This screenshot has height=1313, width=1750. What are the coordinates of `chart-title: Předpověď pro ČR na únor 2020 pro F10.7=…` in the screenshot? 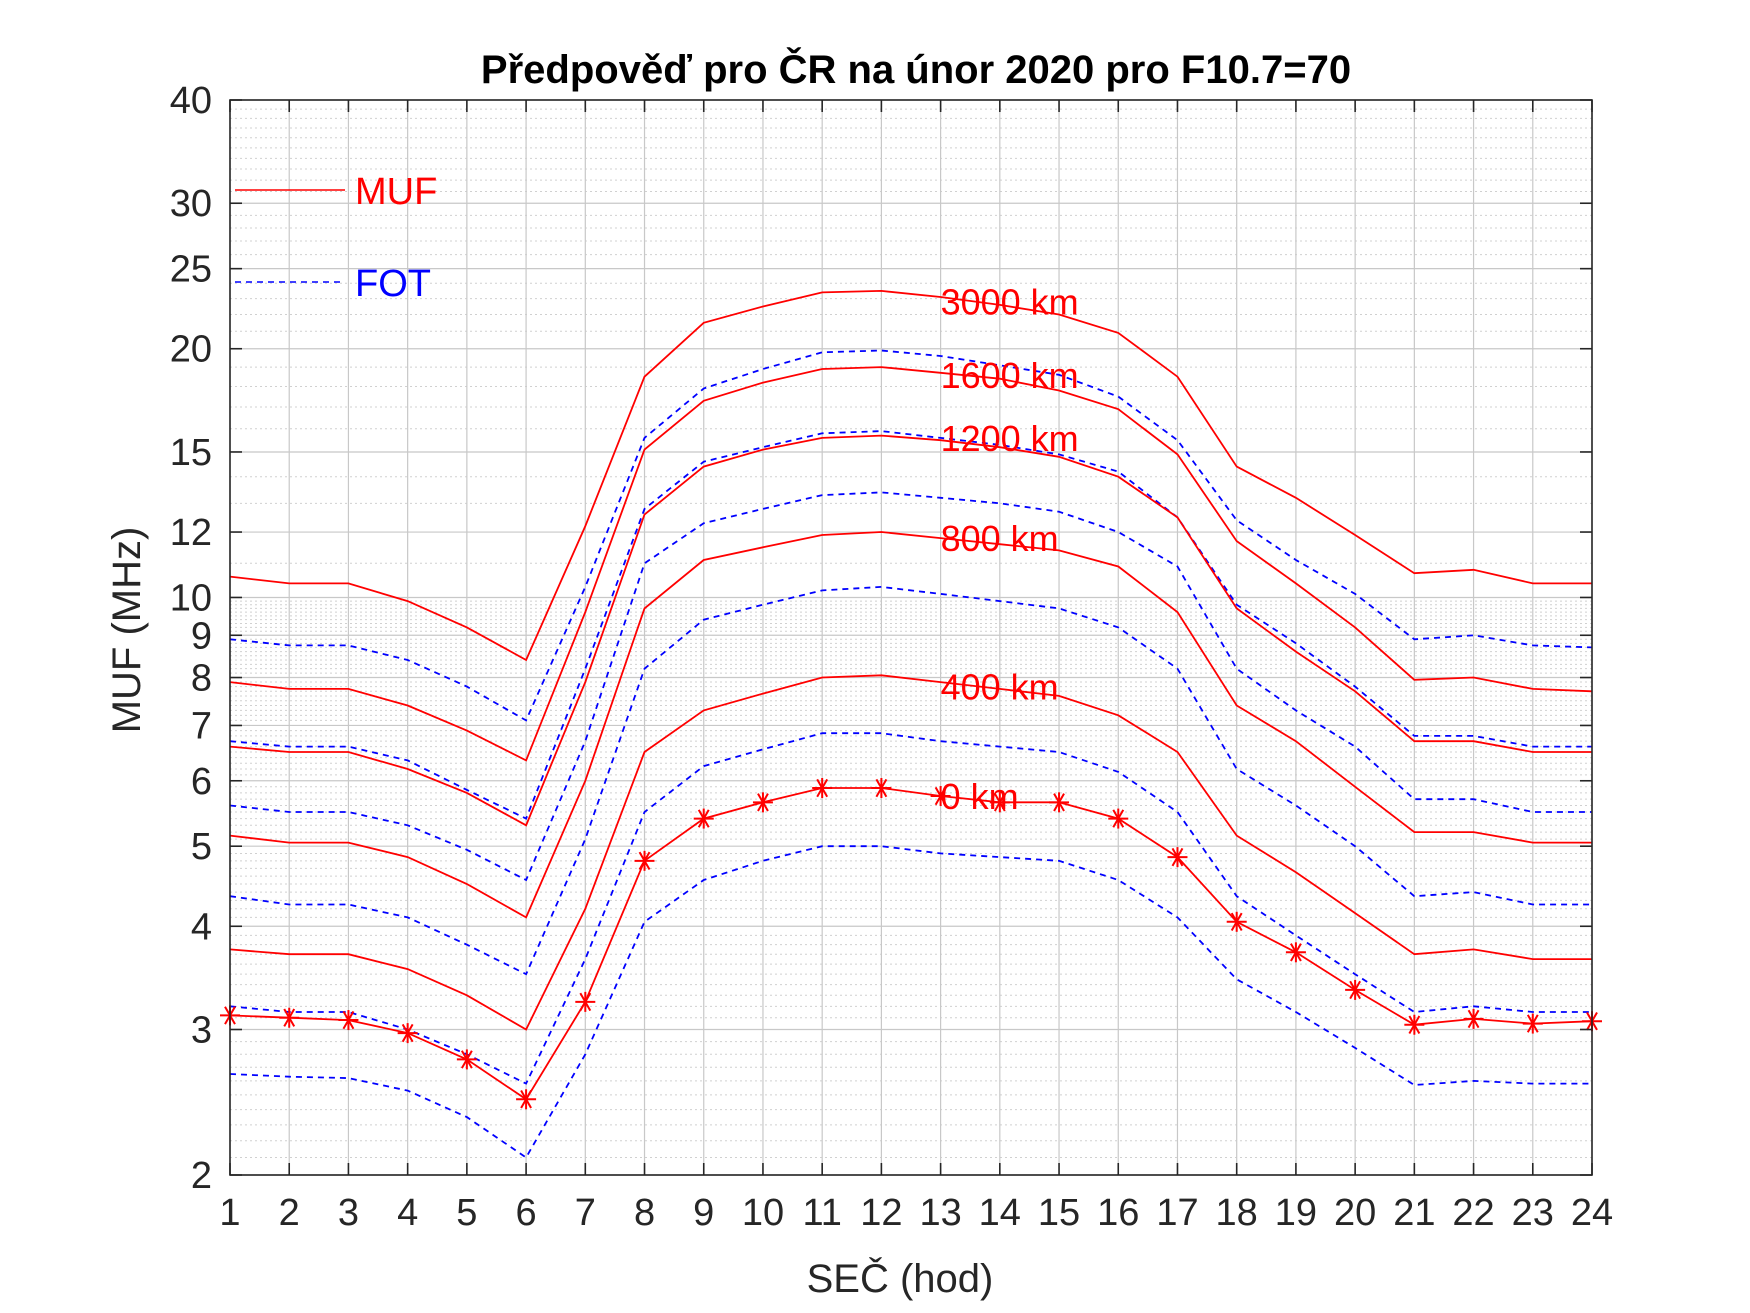 It's located at (916, 69).